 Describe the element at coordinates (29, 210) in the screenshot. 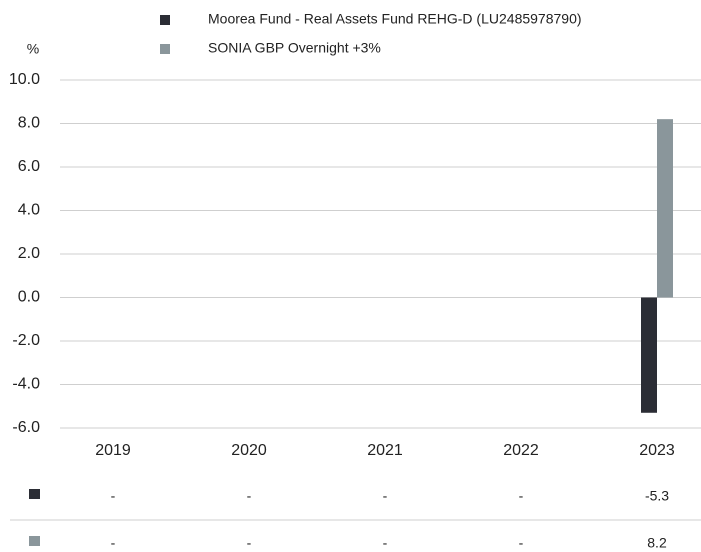

I see `y-tick-label: 4.0` at that location.